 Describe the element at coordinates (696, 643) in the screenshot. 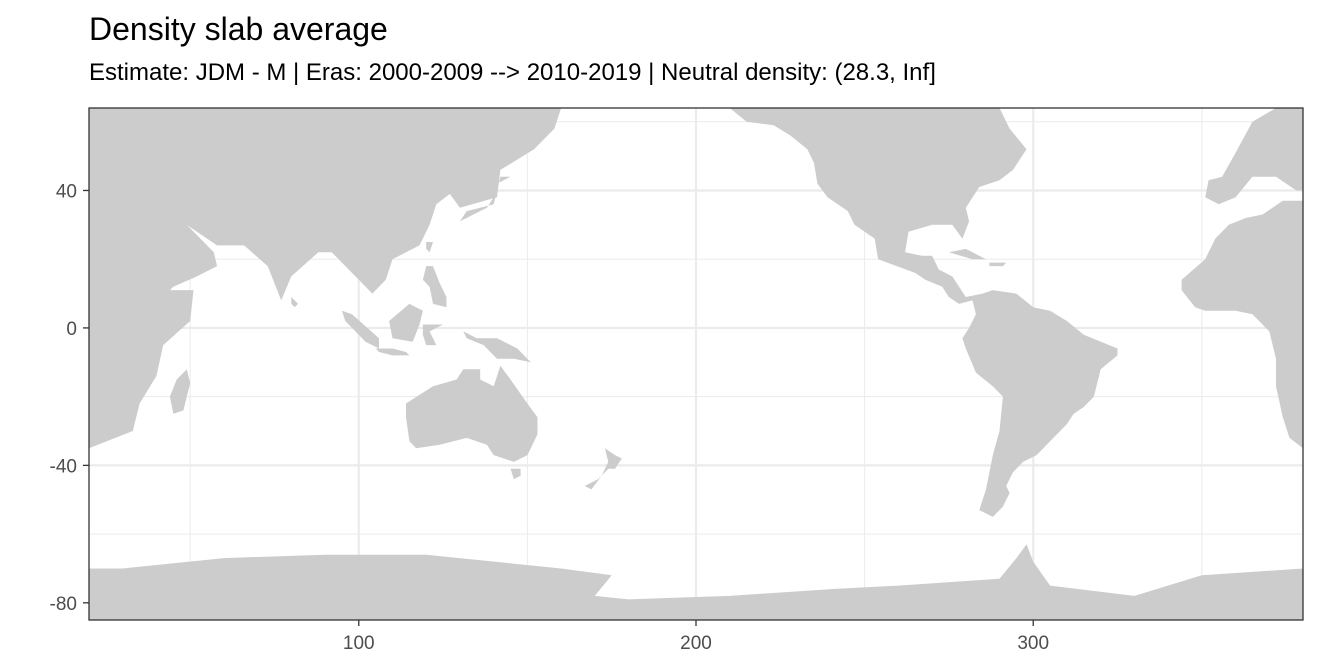

I see `x-tick-label: 200` at that location.